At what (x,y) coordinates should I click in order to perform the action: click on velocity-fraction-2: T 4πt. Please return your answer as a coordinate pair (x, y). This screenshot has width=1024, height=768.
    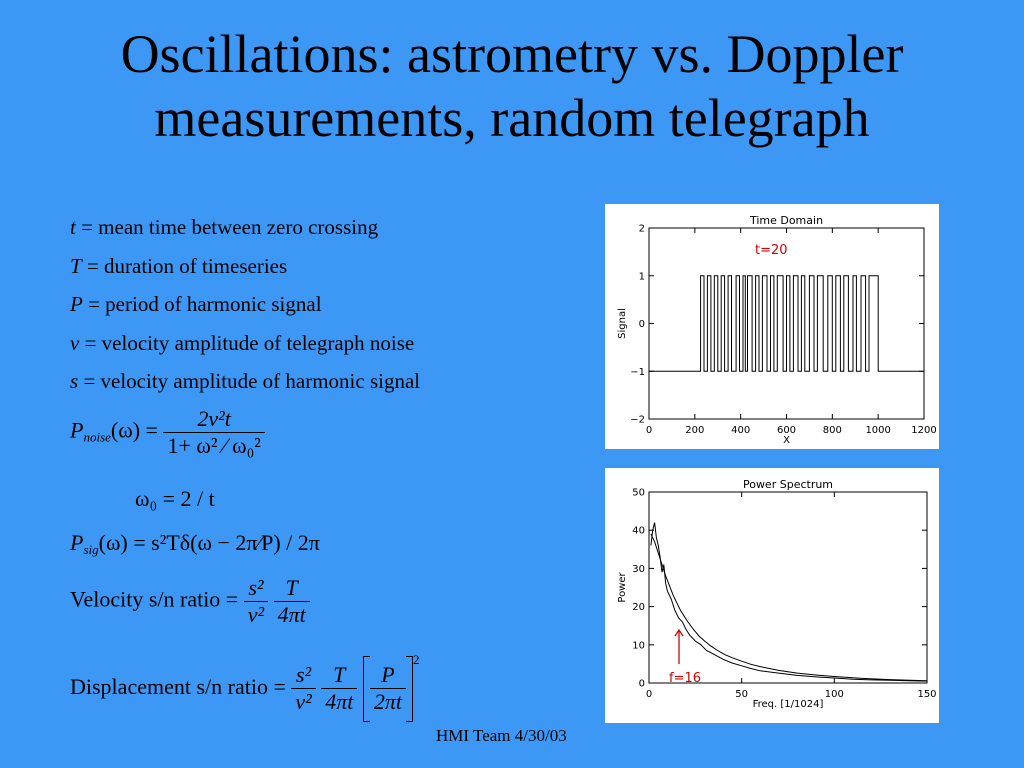
    Looking at the image, I should click on (291, 601).